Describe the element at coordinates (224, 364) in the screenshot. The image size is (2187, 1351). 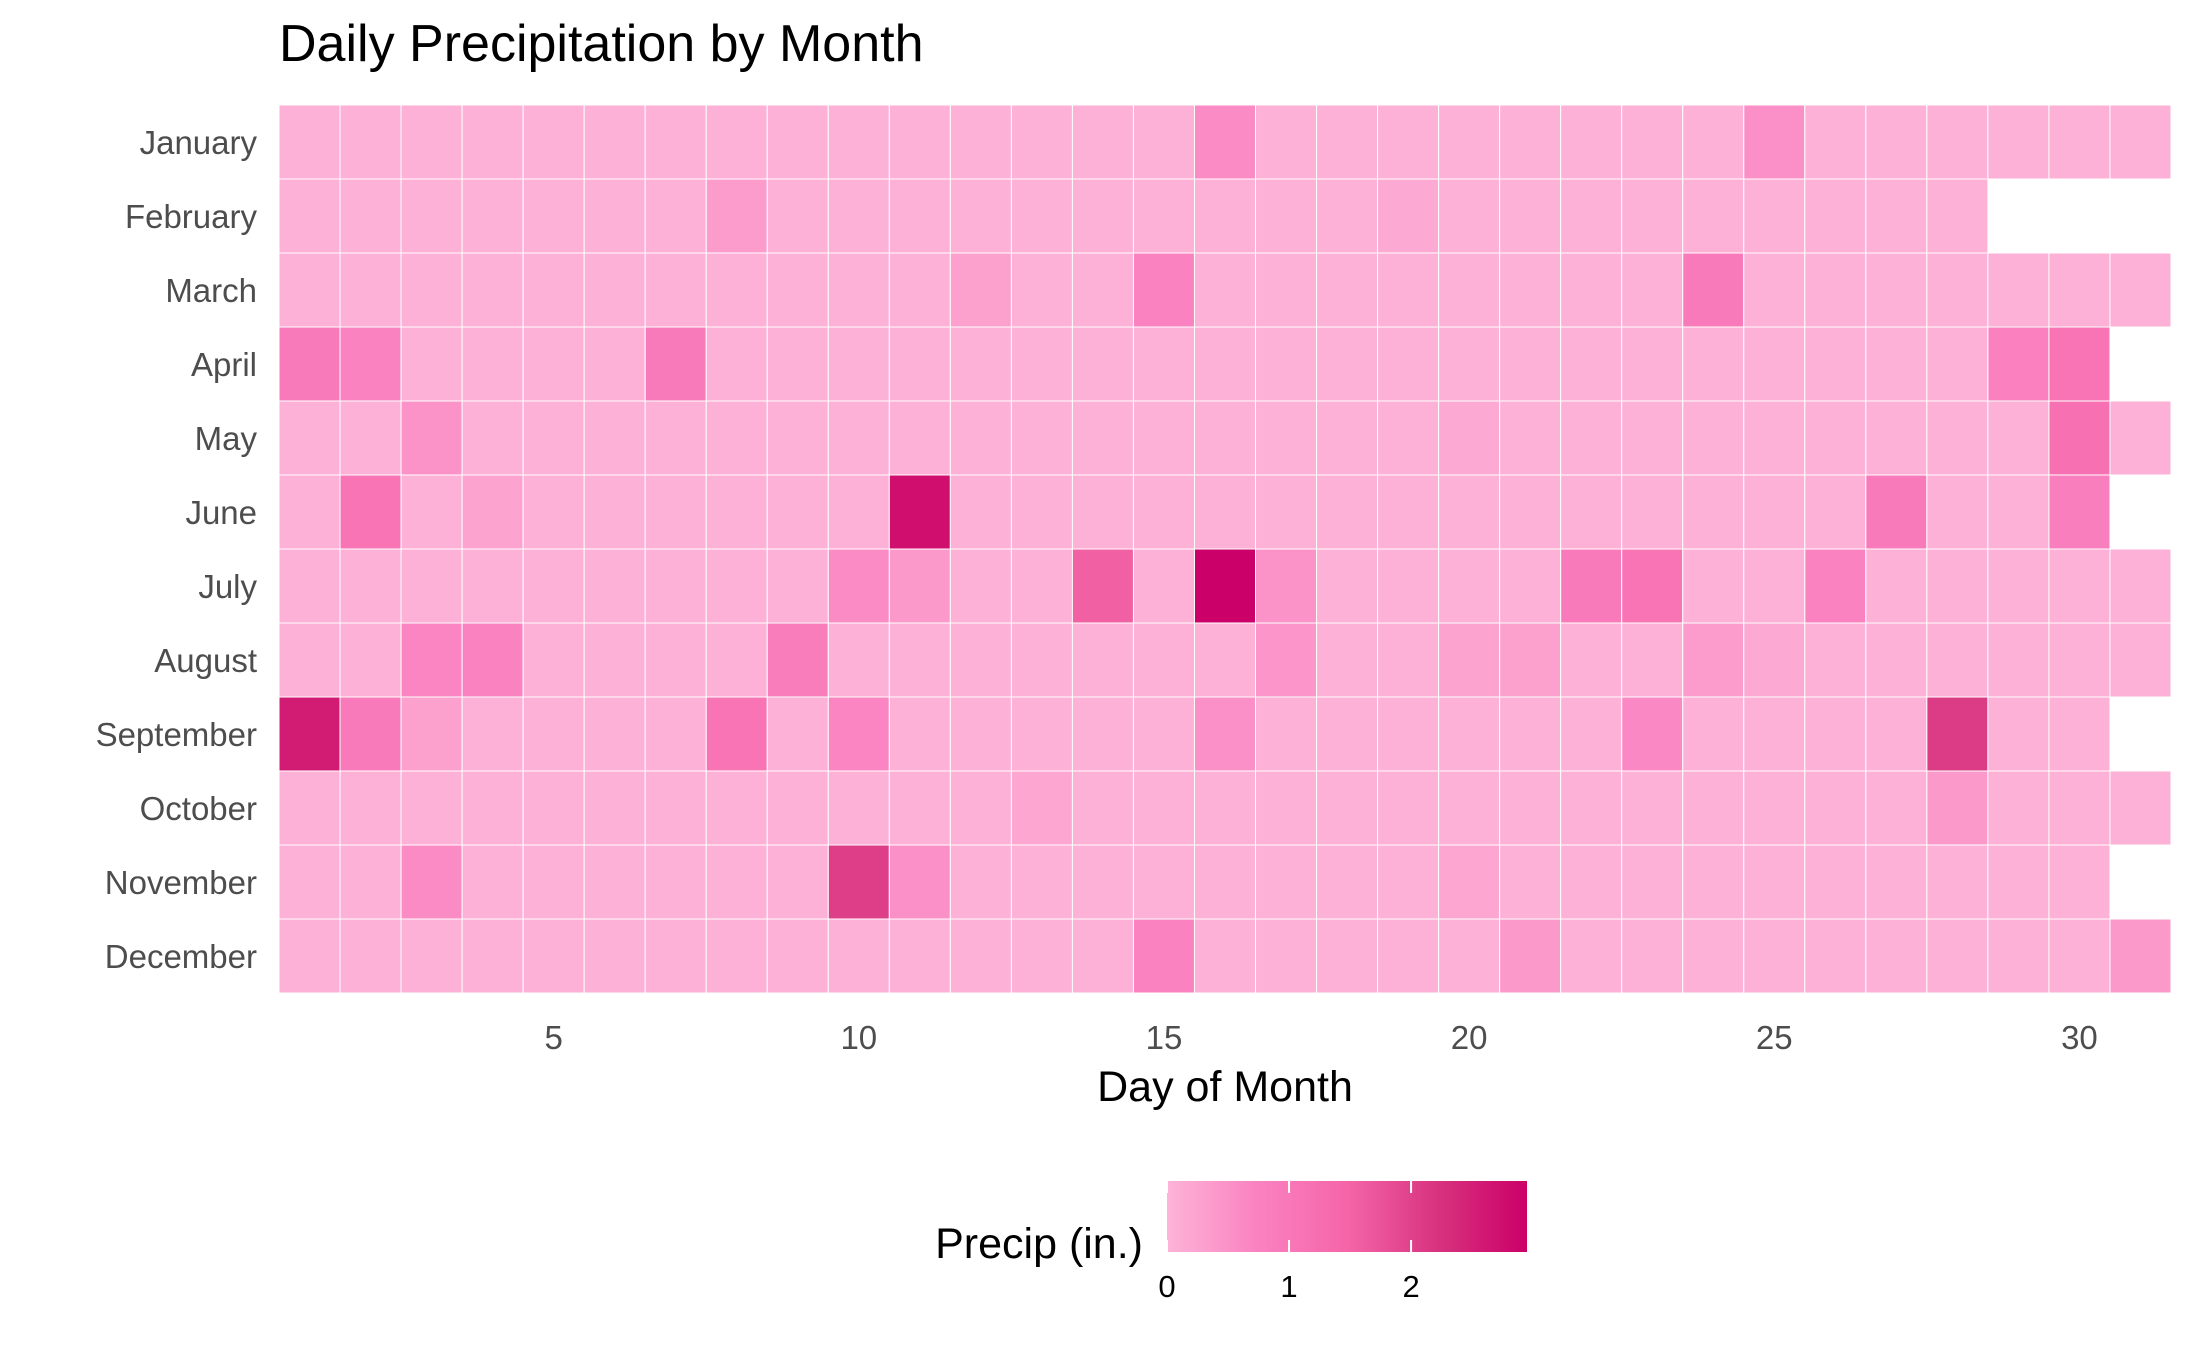
I see `month-label: April` at that location.